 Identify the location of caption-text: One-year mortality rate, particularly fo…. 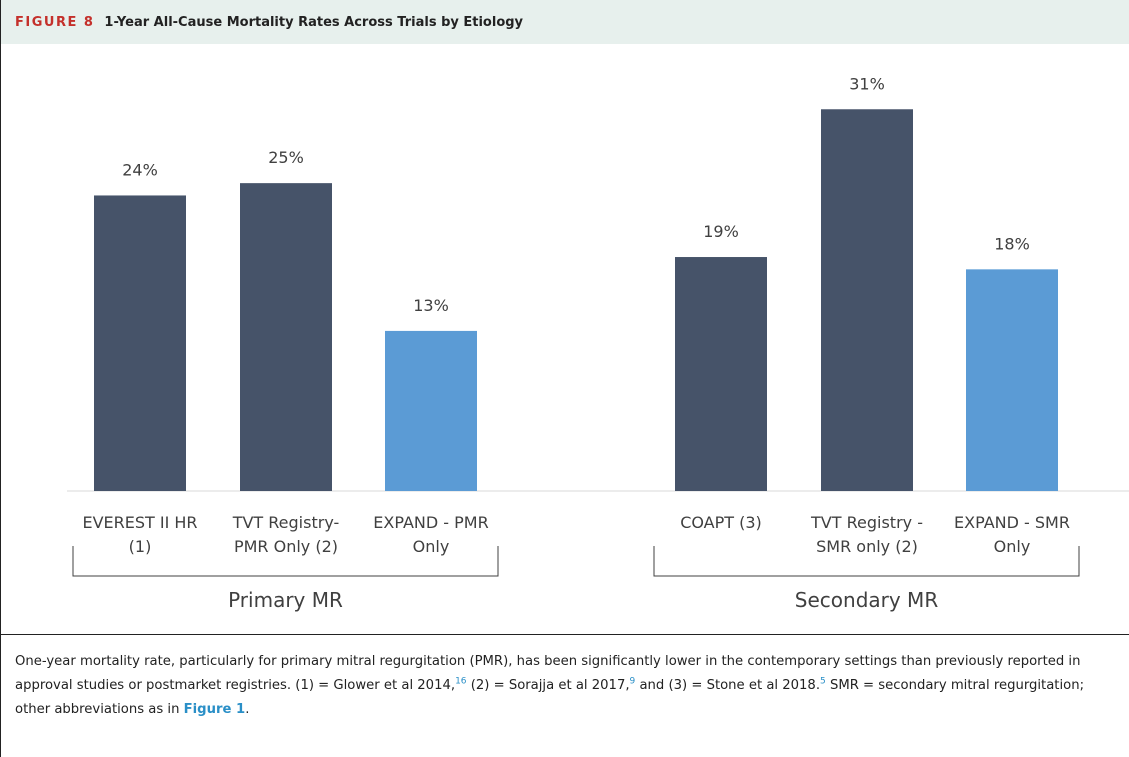
(548, 673).